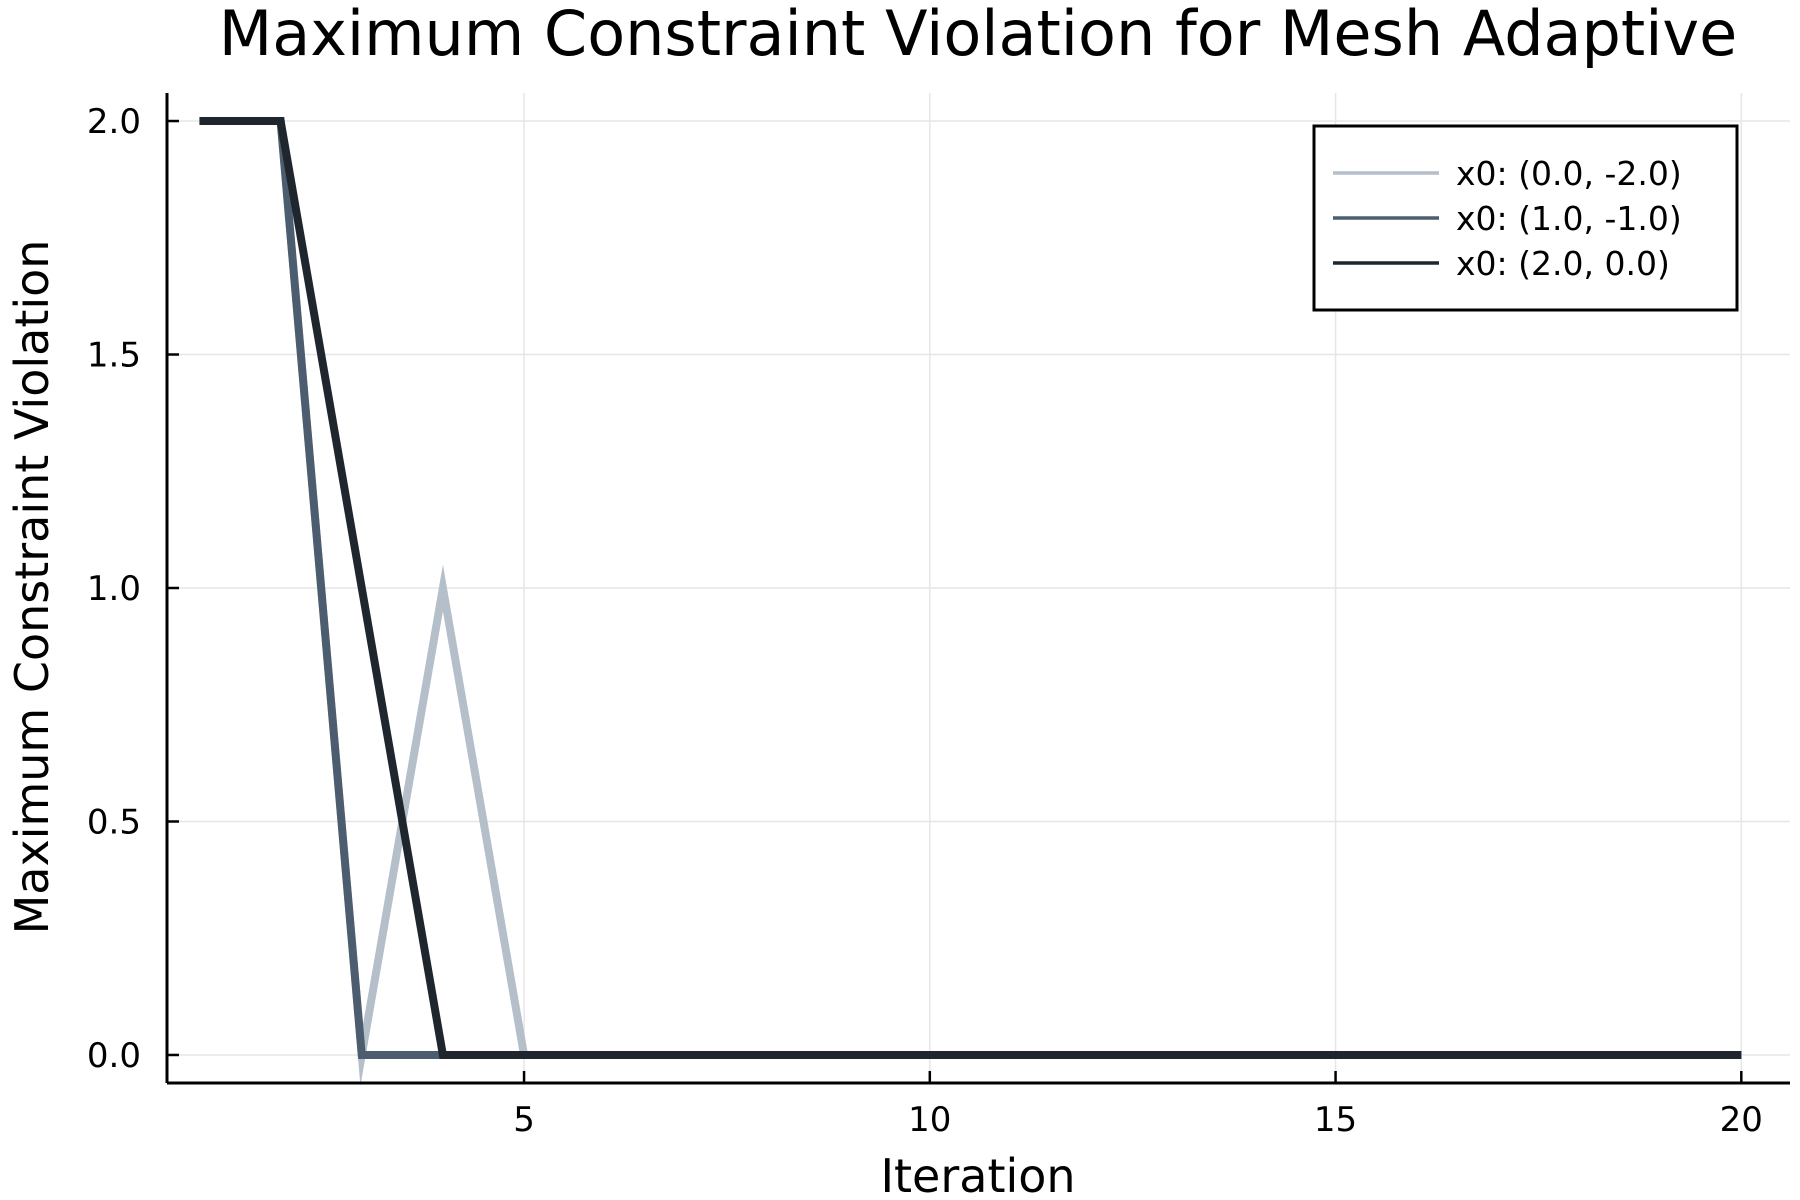 This screenshot has height=1200, width=1800. What do you see at coordinates (114, 1056) in the screenshot?
I see `y-tick-label: 0.0` at bounding box center [114, 1056].